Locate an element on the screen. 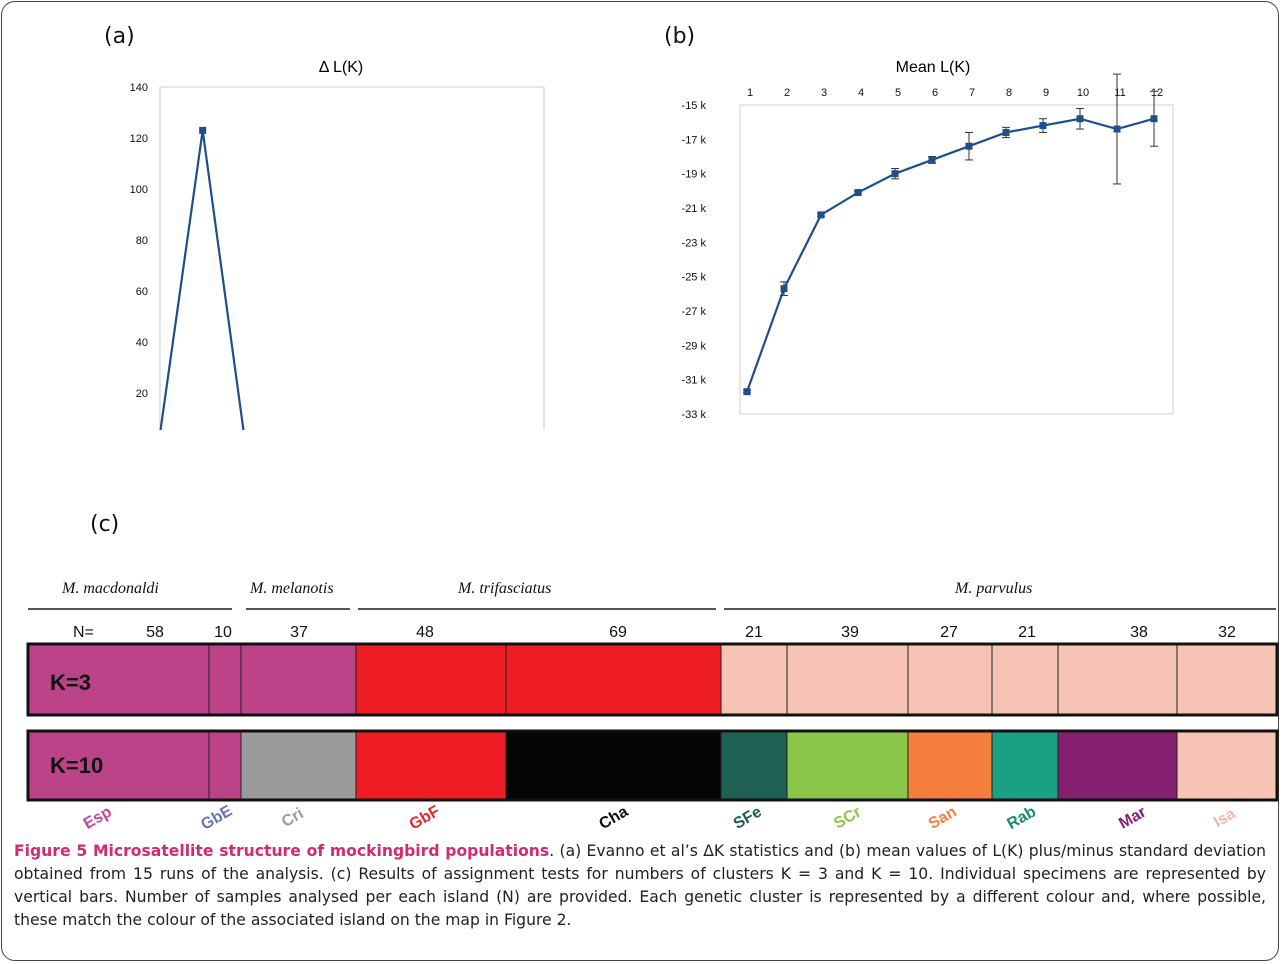 This screenshot has width=1282, height=964. x-tick-label: 2 is located at coordinates (787, 93).